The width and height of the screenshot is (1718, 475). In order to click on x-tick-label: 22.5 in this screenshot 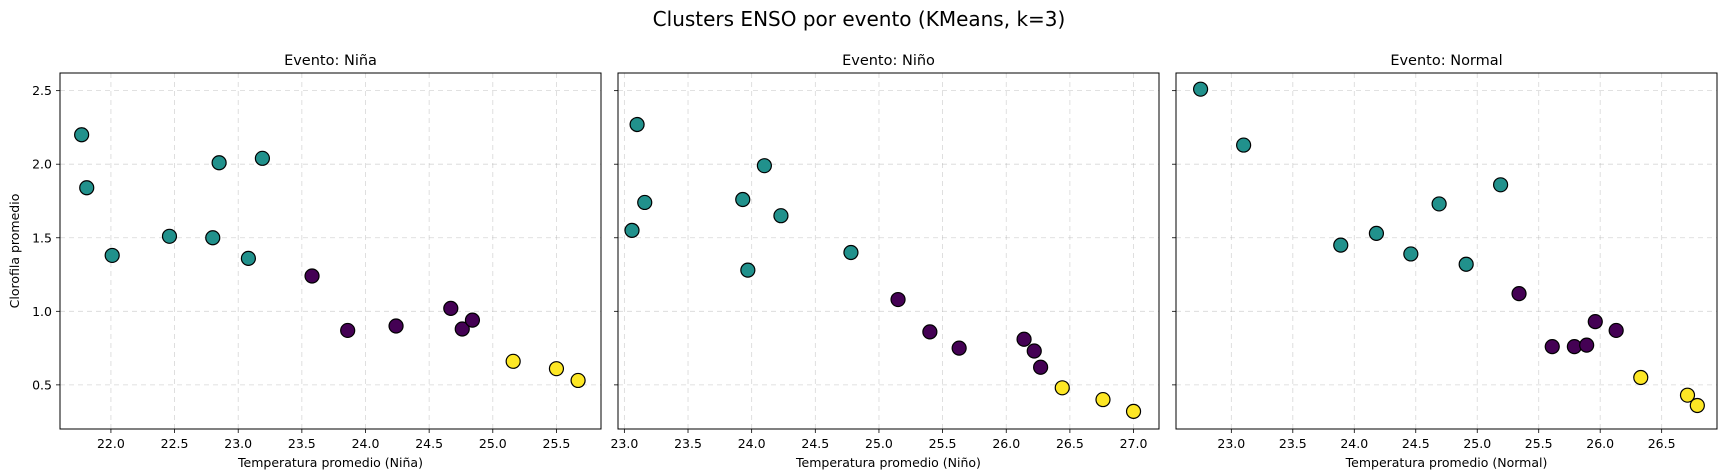, I will do `click(175, 443)`.